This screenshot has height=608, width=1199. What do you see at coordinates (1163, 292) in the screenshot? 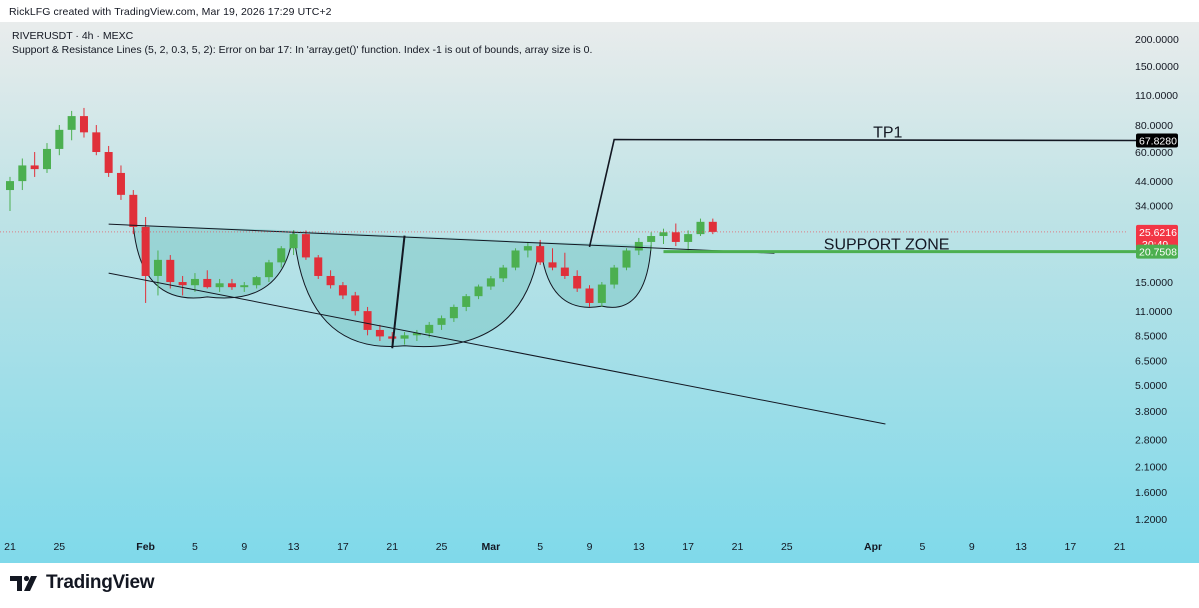
I see `price-axis-panel` at bounding box center [1163, 292].